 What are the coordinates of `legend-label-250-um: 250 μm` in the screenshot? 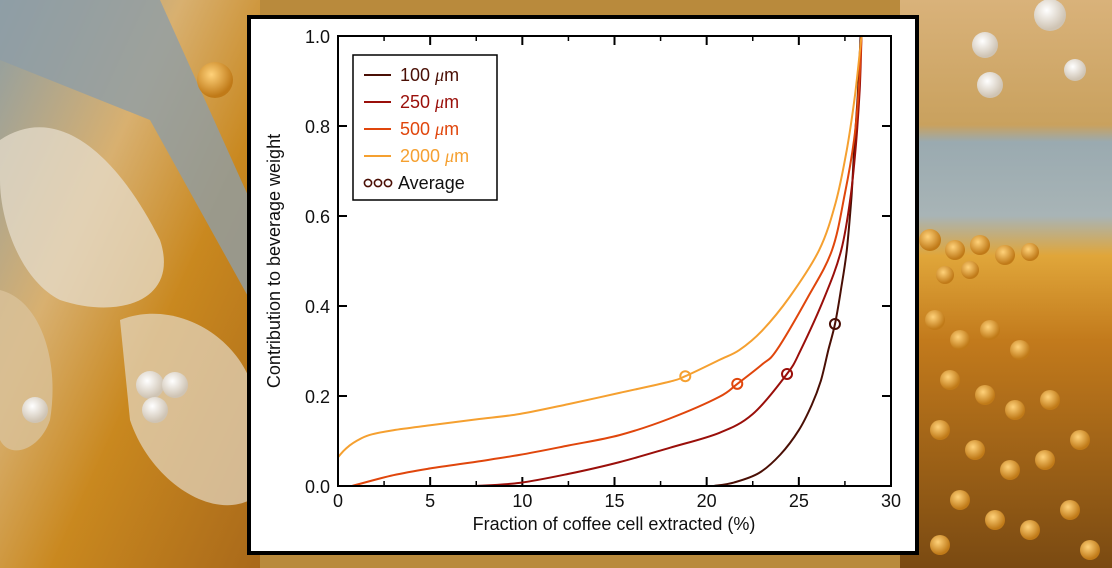 It's located at (429, 102).